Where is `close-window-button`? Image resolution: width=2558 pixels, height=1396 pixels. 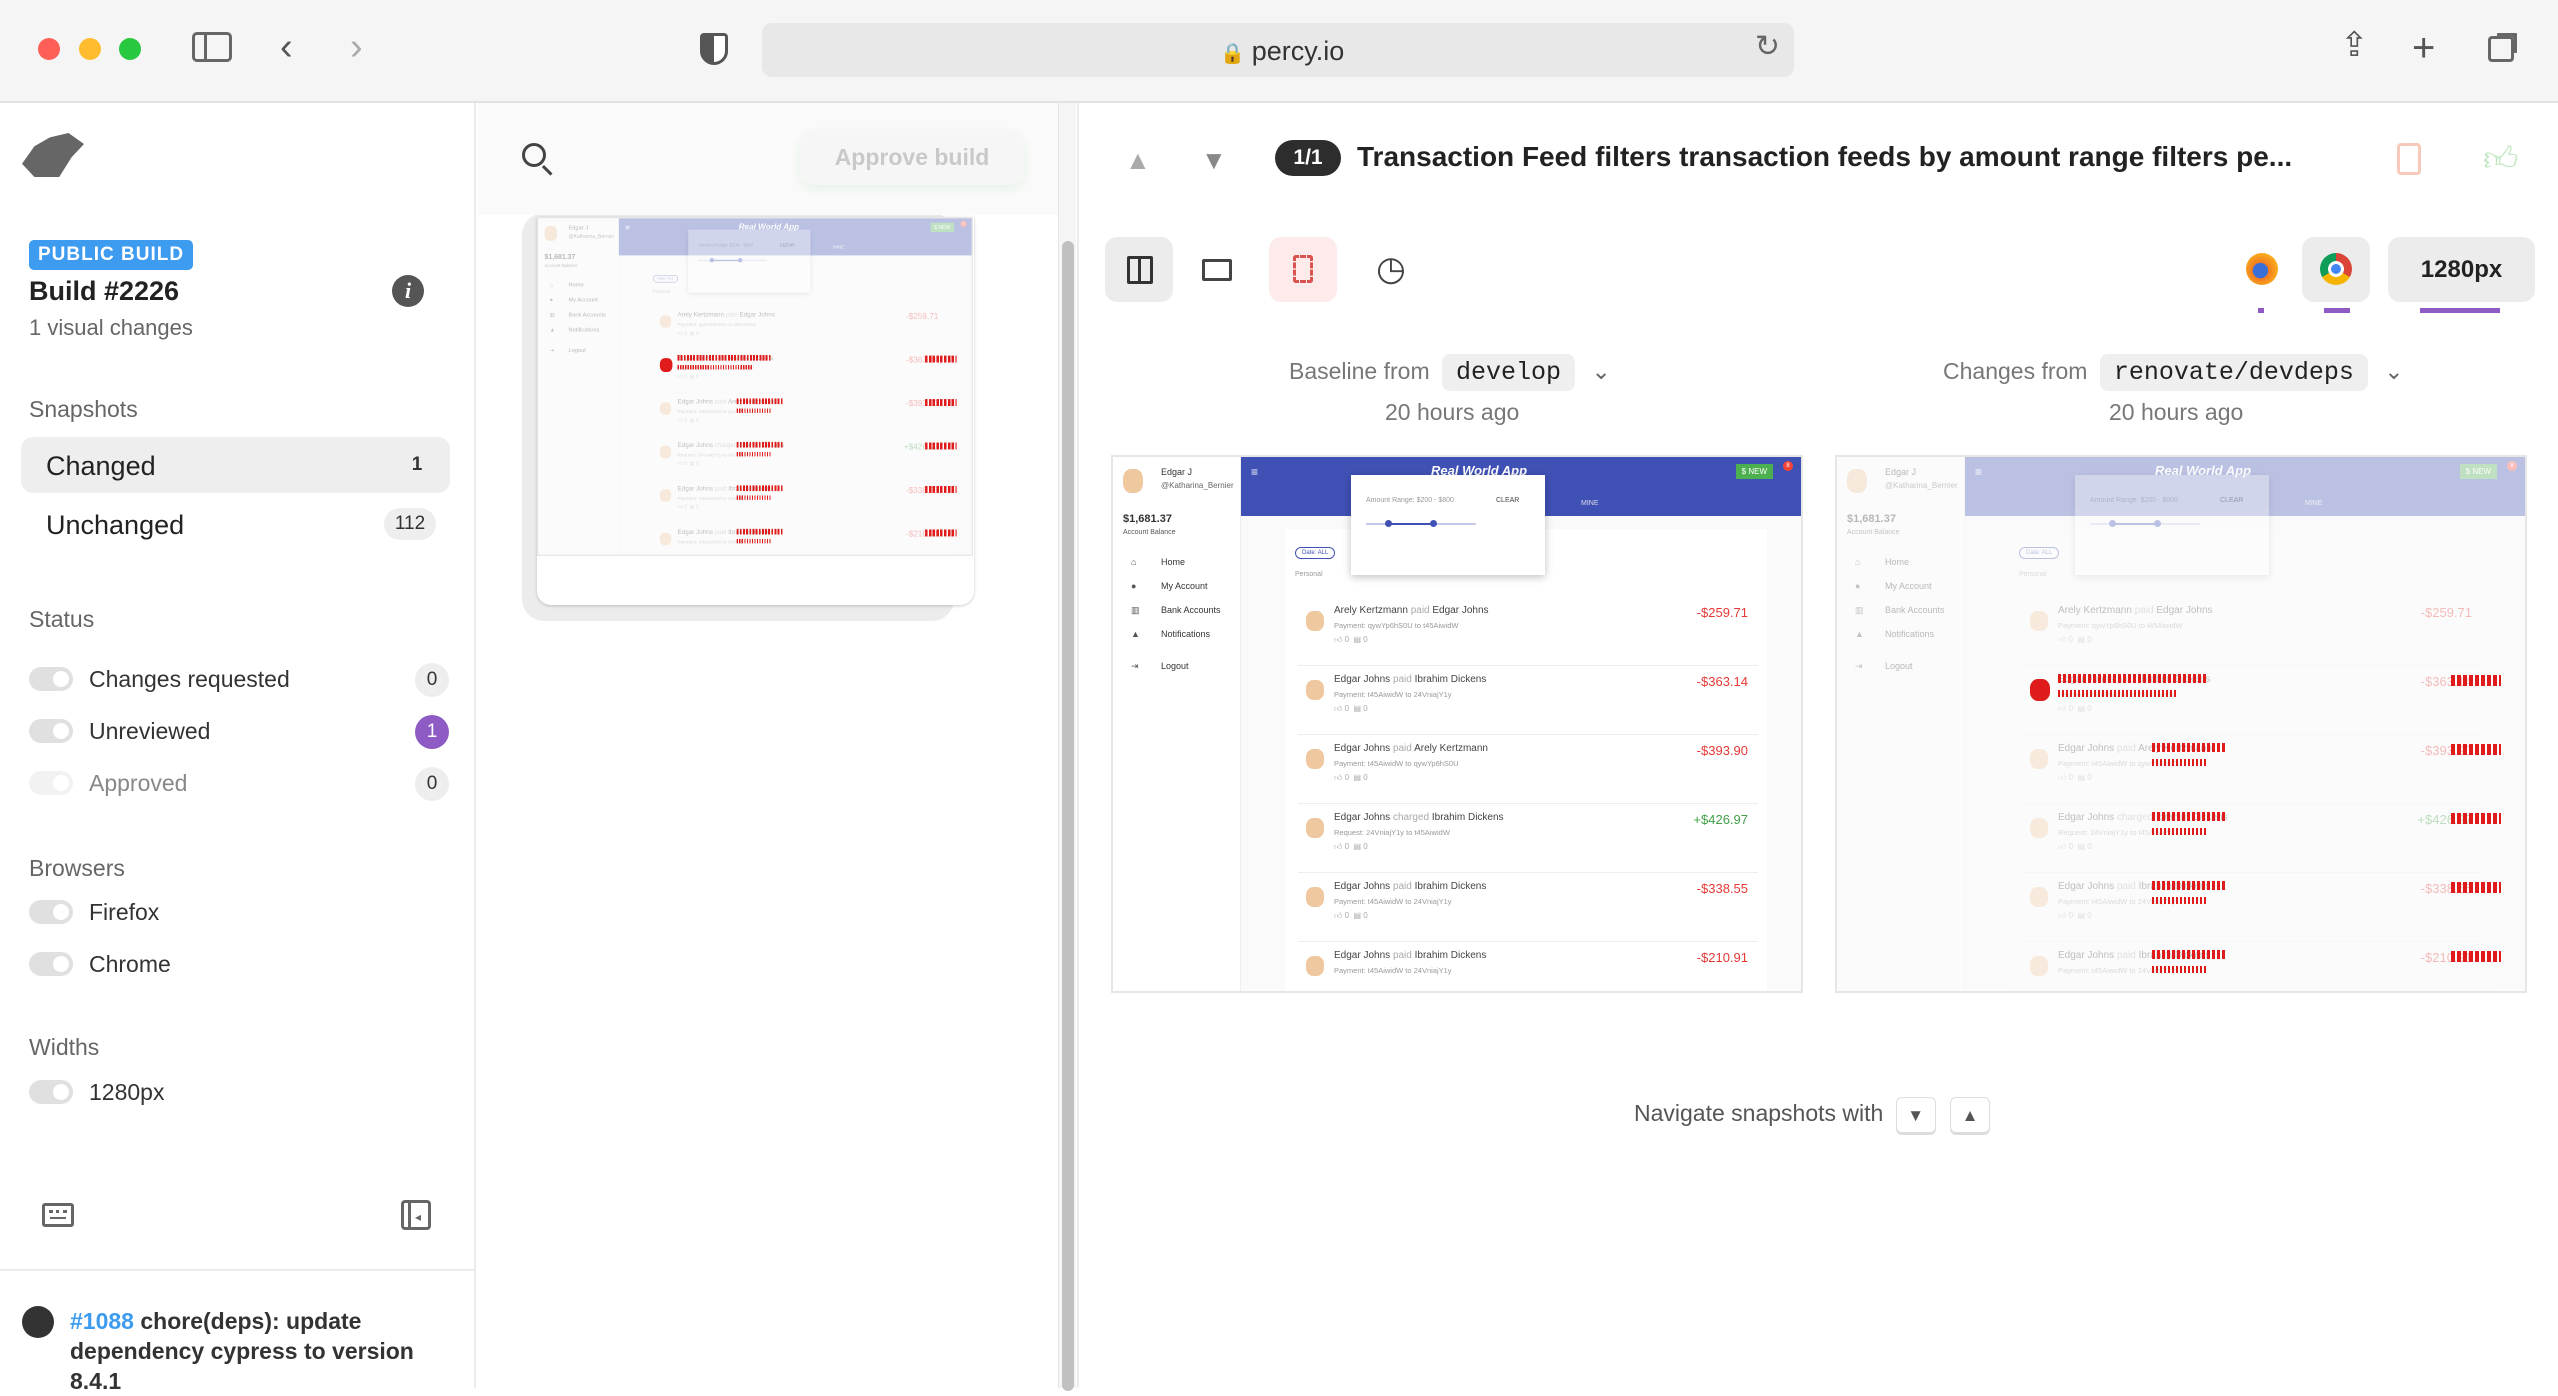
close-window-button is located at coordinates (49, 49).